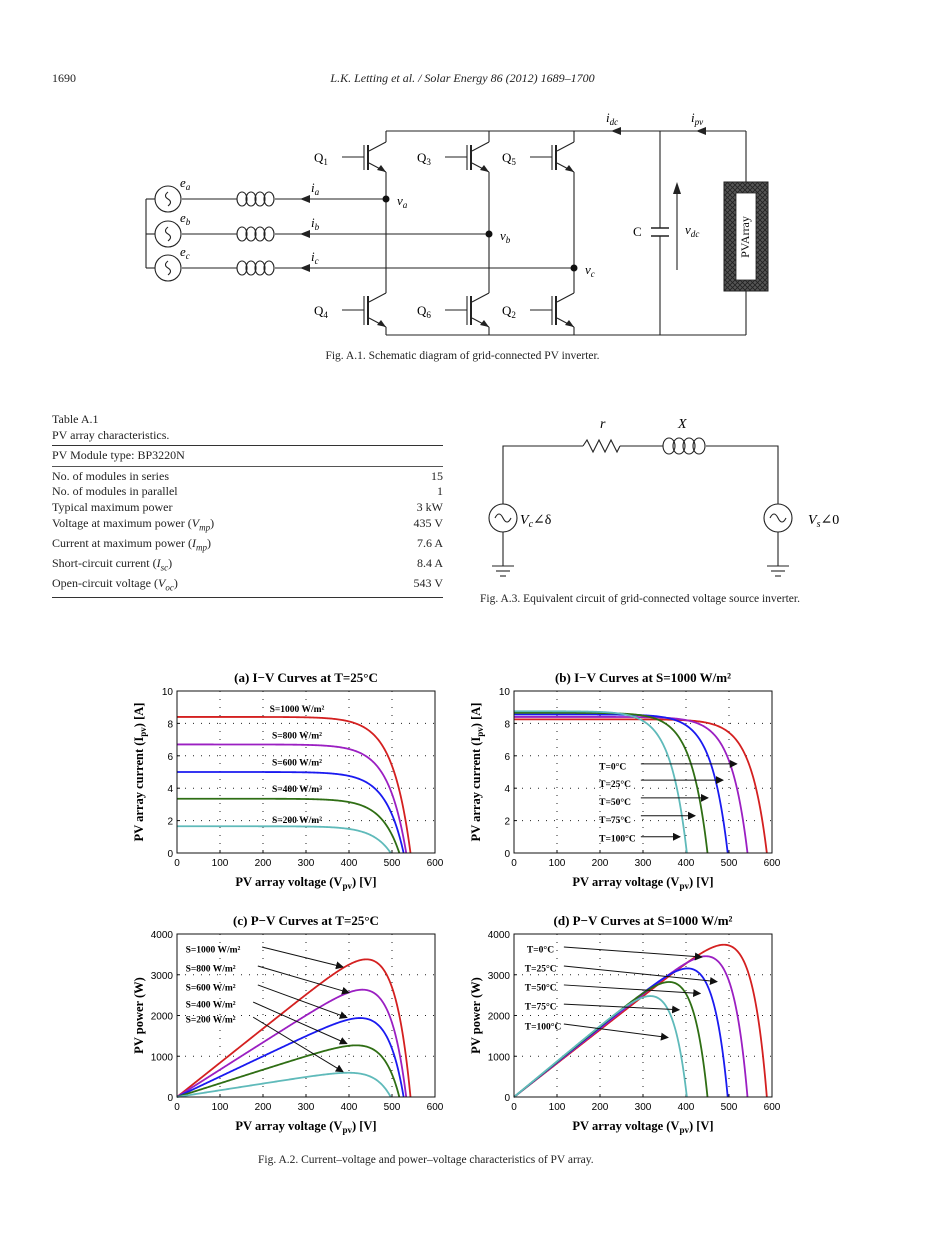 Image resolution: width=925 pixels, height=1234 pixels. What do you see at coordinates (536, 521) in the screenshot?
I see `left-source-label: Vc∠δ` at bounding box center [536, 521].